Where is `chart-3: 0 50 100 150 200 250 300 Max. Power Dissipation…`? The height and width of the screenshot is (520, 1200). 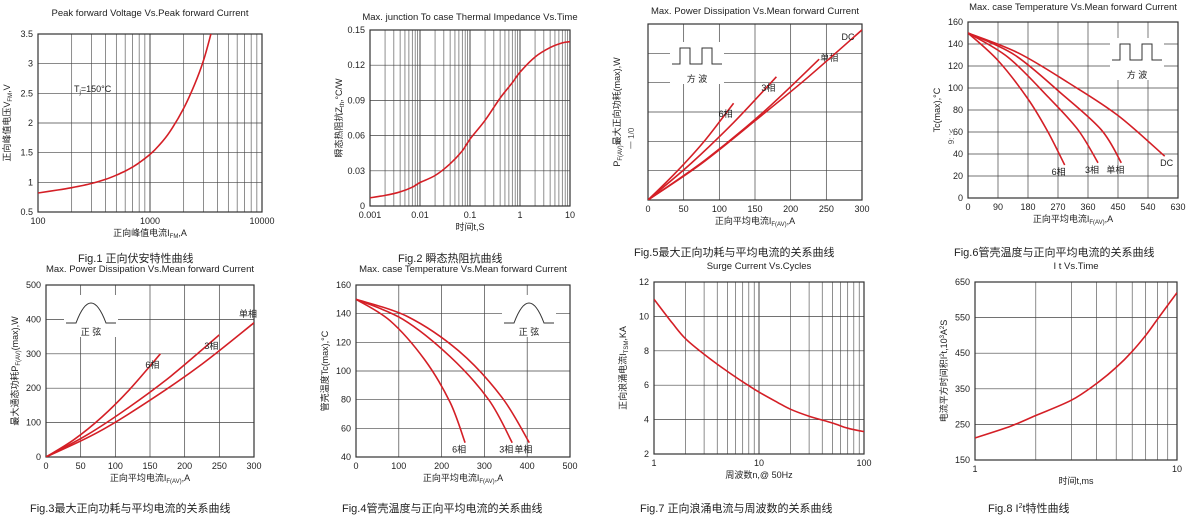
chart-3: 0 50 100 150 200 250 300 Max. Power Dissipation… is located at coordinates (740, 132).